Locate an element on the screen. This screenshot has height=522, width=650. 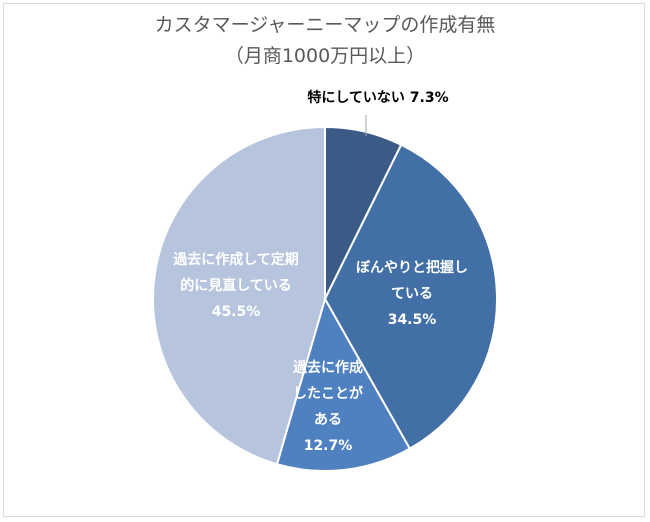
label-created-before-line: 12.7% is located at coordinates (328, 446).